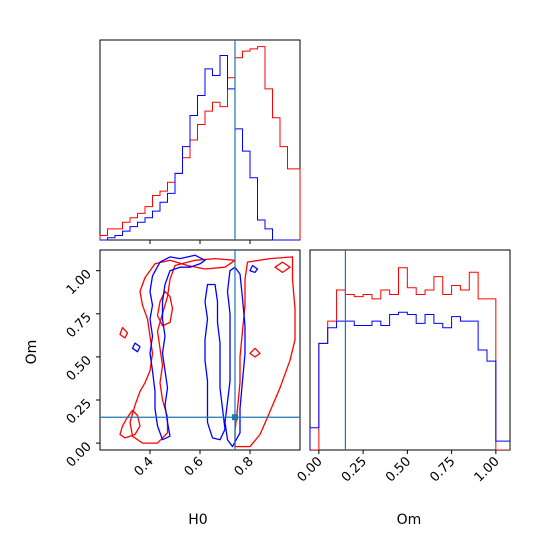  Describe the element at coordinates (200, 242) in the screenshot. I see `hist-H0-ticks` at that location.